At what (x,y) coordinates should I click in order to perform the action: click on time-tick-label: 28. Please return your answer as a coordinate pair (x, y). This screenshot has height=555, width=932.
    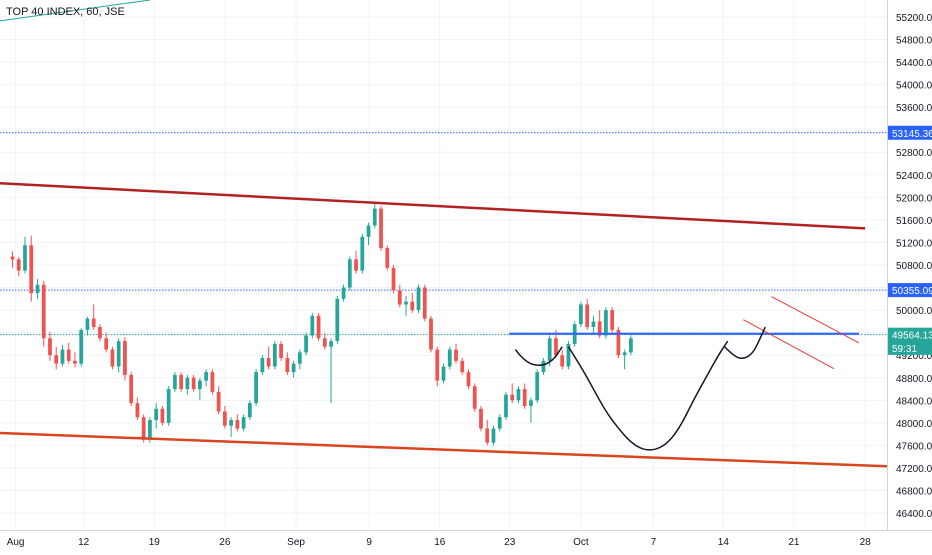
    Looking at the image, I should click on (866, 542).